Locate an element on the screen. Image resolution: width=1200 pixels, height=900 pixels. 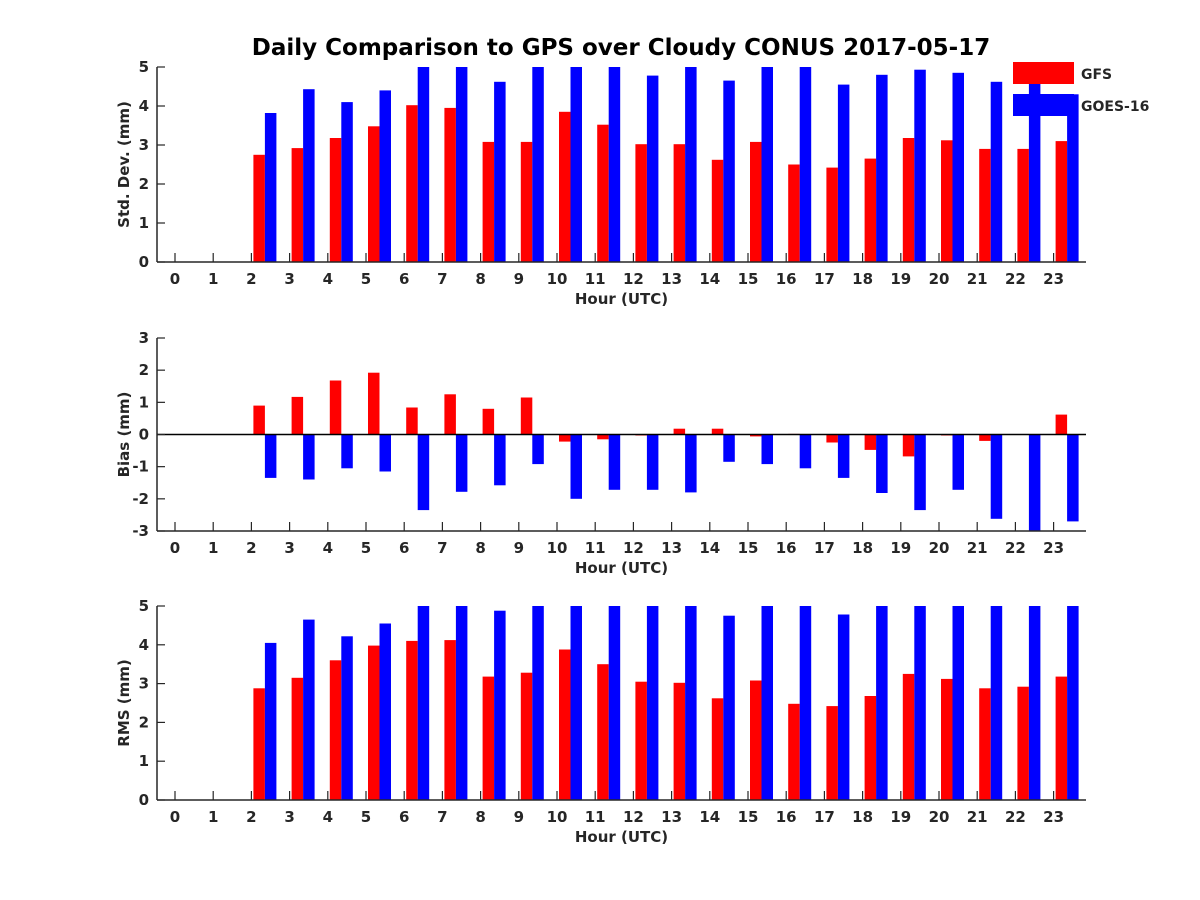
y-axis-label: Bias (mm) is located at coordinates (124, 435).